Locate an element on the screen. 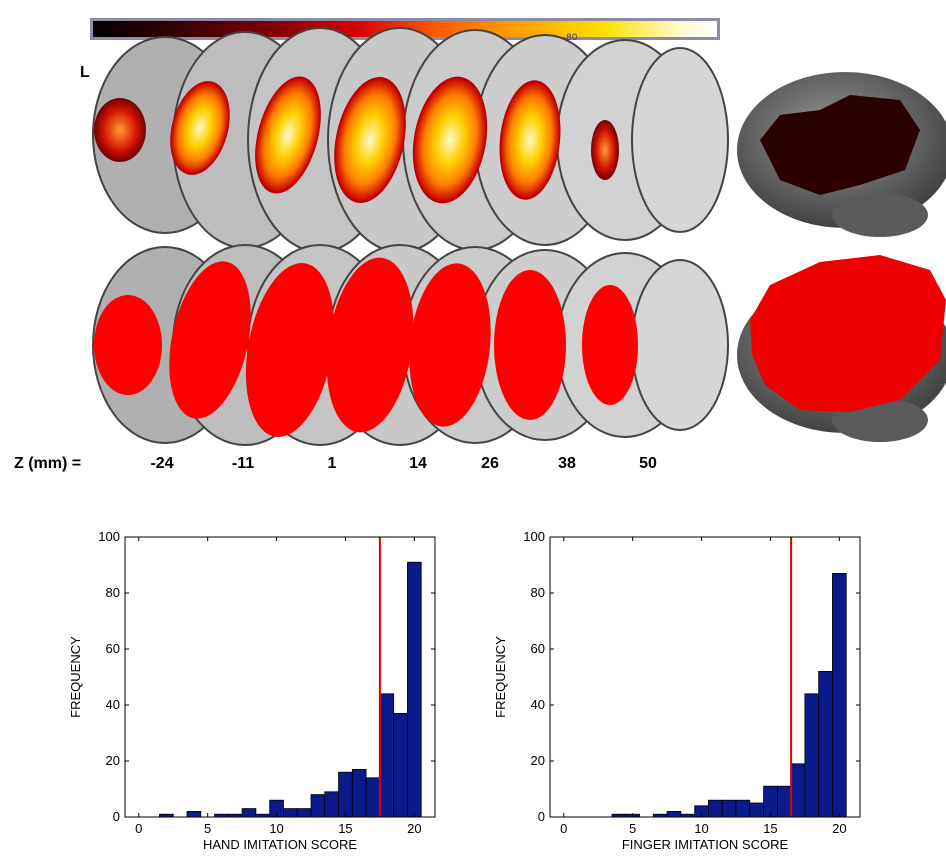 Image resolution: width=946 pixels, height=860 pixels. x-axis-label: FINGER IMITATION SCORE is located at coordinates (705, 844).